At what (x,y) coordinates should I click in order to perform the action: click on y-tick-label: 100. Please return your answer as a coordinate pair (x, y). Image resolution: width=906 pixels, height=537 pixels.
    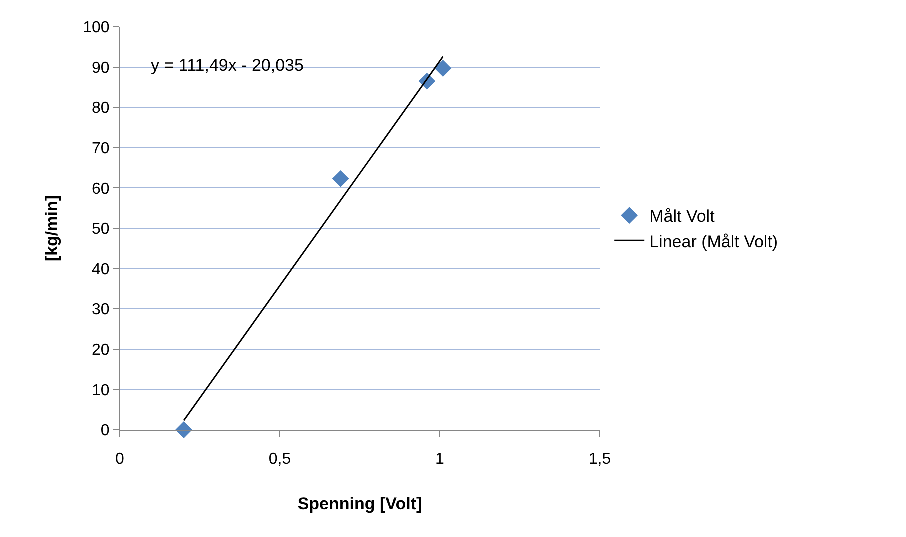
    Looking at the image, I should click on (96, 28).